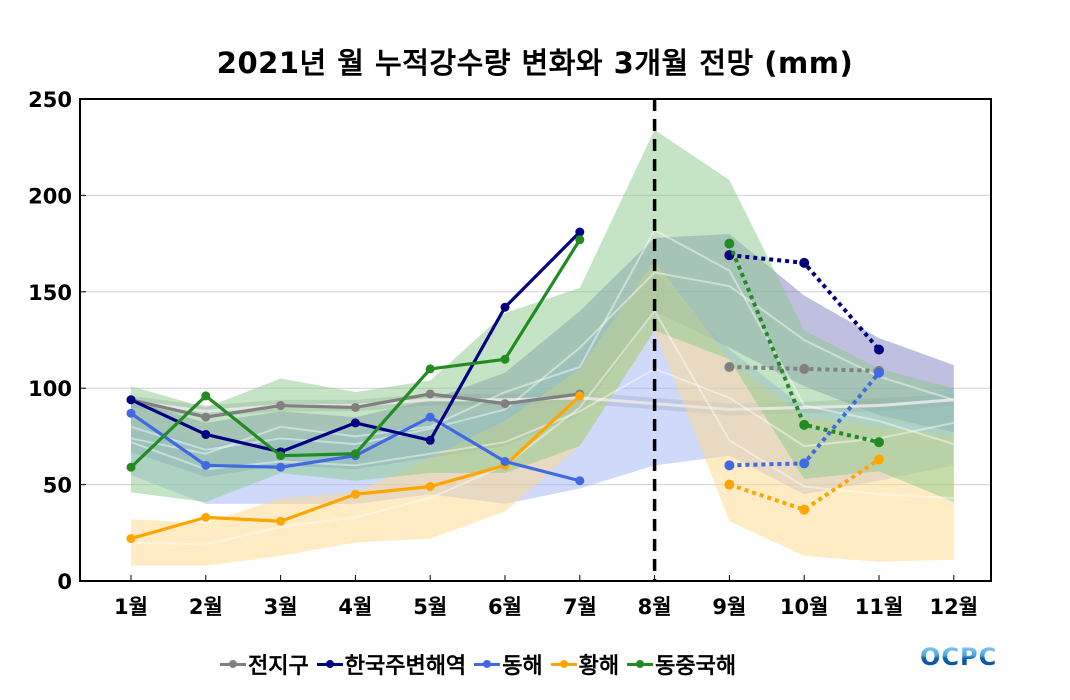 This screenshot has height=700, width=1070. What do you see at coordinates (959, 657) in the screenshot?
I see `ocpc-logo: OCPC` at bounding box center [959, 657].